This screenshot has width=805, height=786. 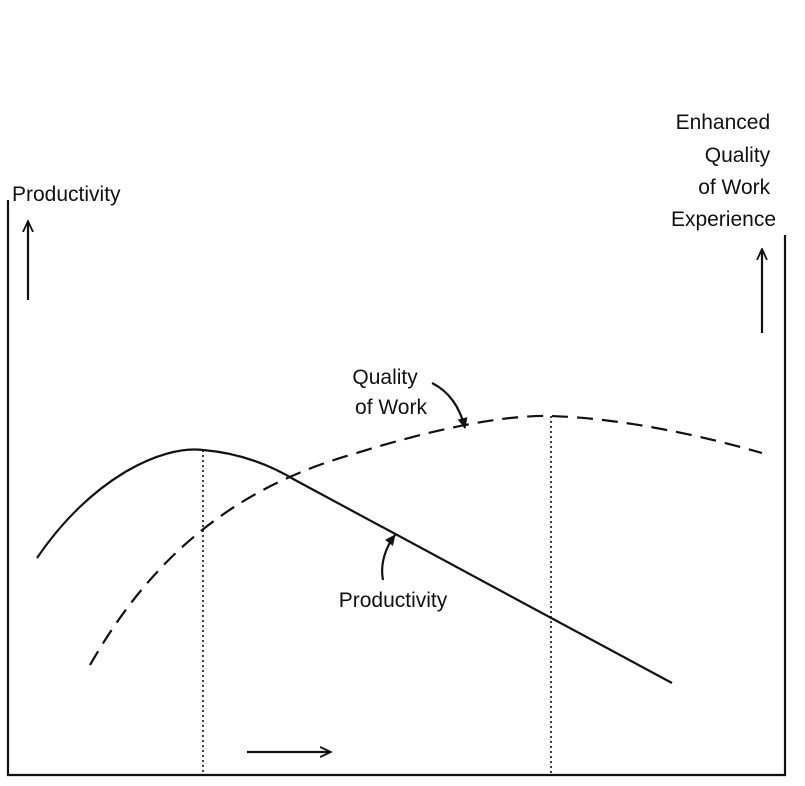 What do you see at coordinates (66, 194) in the screenshot?
I see `left-axis-label: Productivity` at bounding box center [66, 194].